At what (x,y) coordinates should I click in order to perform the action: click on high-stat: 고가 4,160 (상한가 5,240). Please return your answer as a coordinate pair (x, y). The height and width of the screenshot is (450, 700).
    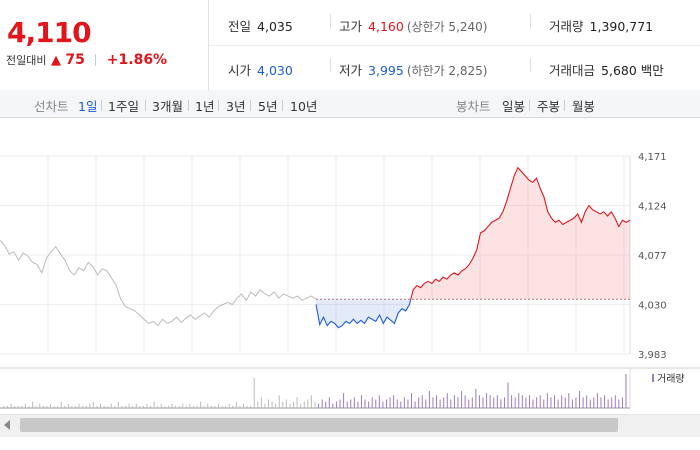
    Looking at the image, I should click on (413, 25).